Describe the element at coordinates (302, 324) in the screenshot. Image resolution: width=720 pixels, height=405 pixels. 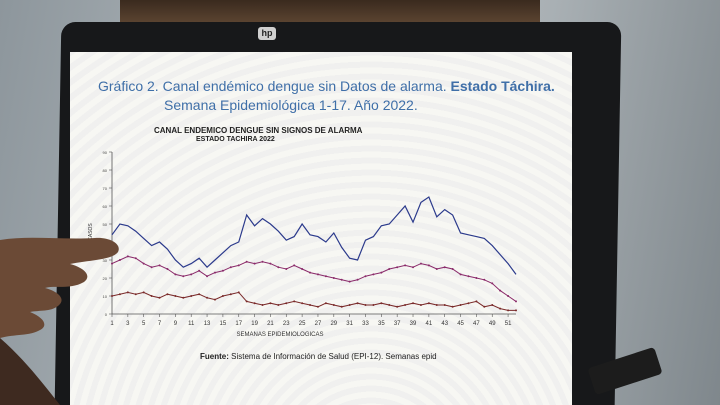
I see `x-tick-label: 25` at that location.